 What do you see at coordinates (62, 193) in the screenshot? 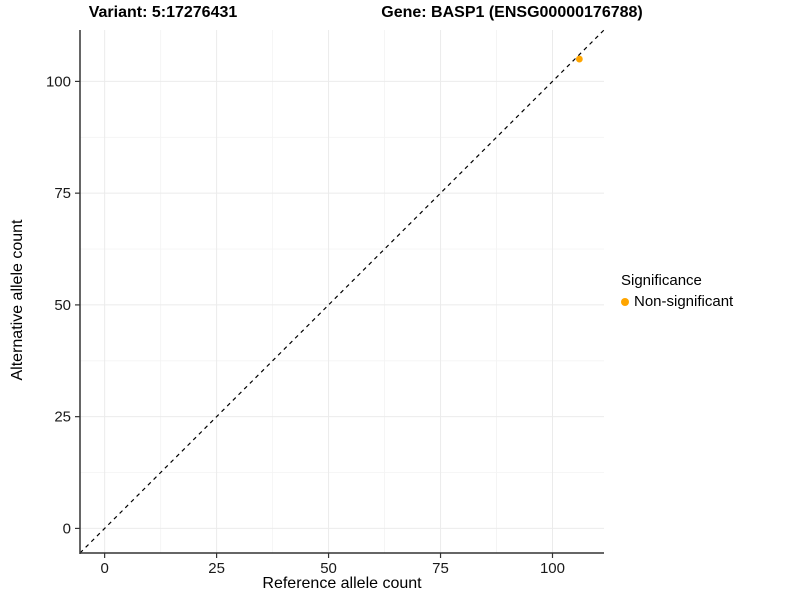
I see `y-tick-label: 75` at bounding box center [62, 193].